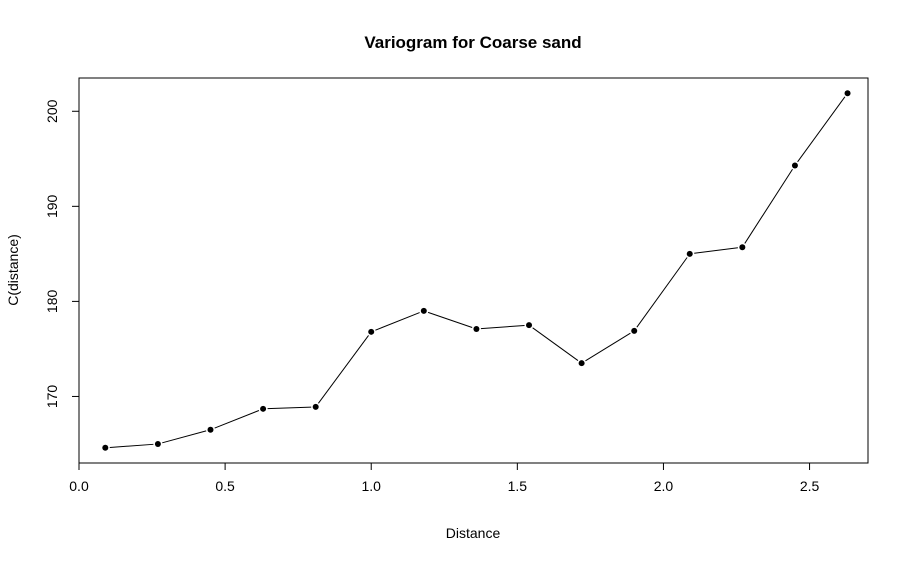 This screenshot has height=562, width=909. I want to click on y-axis: 170 180 190 200, so click(62, 254).